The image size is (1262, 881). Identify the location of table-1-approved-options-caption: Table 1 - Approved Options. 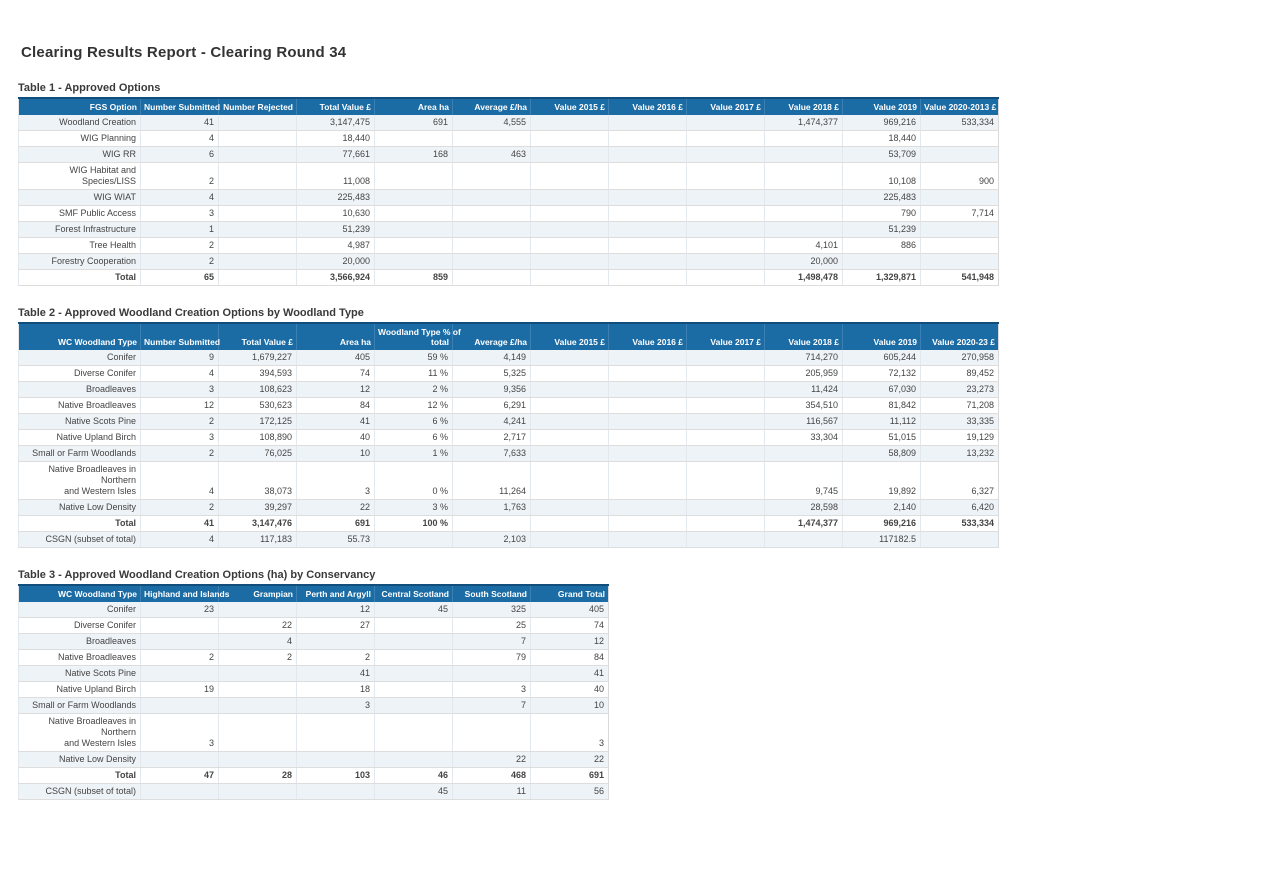
(89, 88).